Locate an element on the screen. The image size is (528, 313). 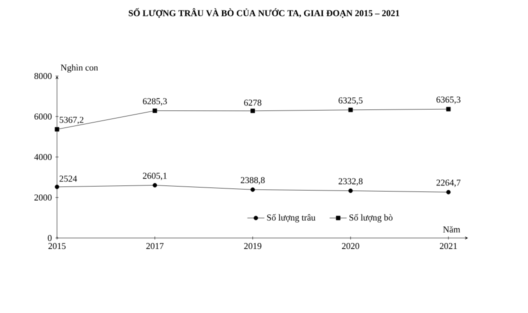
legend-label: Số lượng trâu is located at coordinates (291, 218).